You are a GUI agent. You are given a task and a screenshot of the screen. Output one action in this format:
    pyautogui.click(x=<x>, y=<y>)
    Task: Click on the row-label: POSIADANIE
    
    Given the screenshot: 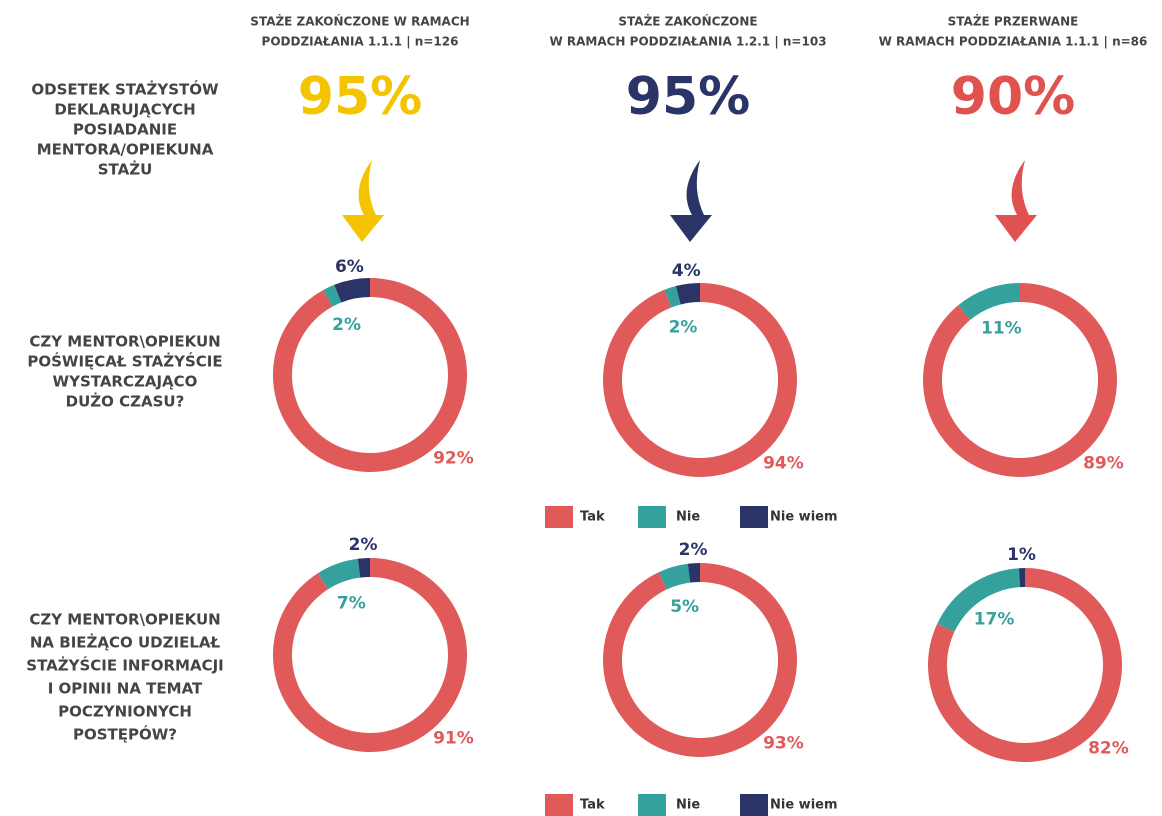 What is the action you would take?
    pyautogui.click(x=125, y=130)
    